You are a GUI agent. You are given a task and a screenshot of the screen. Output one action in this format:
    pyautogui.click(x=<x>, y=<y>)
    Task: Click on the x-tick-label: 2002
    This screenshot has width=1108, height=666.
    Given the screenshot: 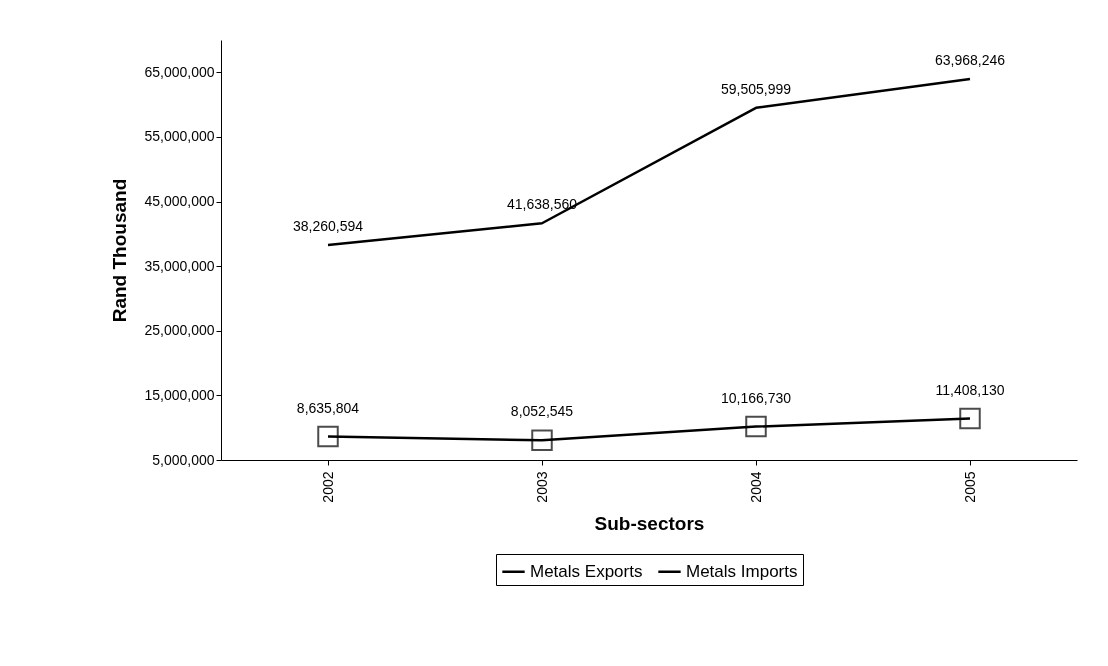 What is the action you would take?
    pyautogui.click(x=327, y=487)
    